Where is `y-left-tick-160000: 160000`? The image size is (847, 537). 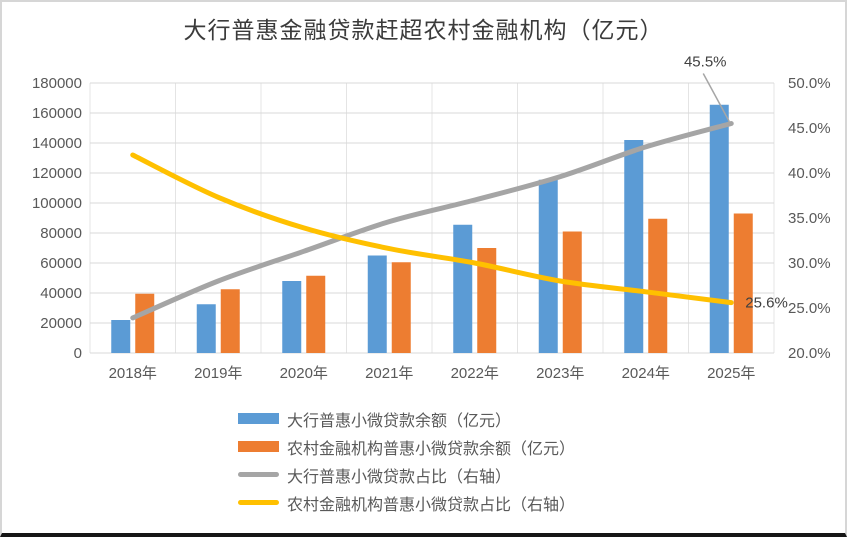
y-left-tick-160000: 160000 is located at coordinates (57, 113).